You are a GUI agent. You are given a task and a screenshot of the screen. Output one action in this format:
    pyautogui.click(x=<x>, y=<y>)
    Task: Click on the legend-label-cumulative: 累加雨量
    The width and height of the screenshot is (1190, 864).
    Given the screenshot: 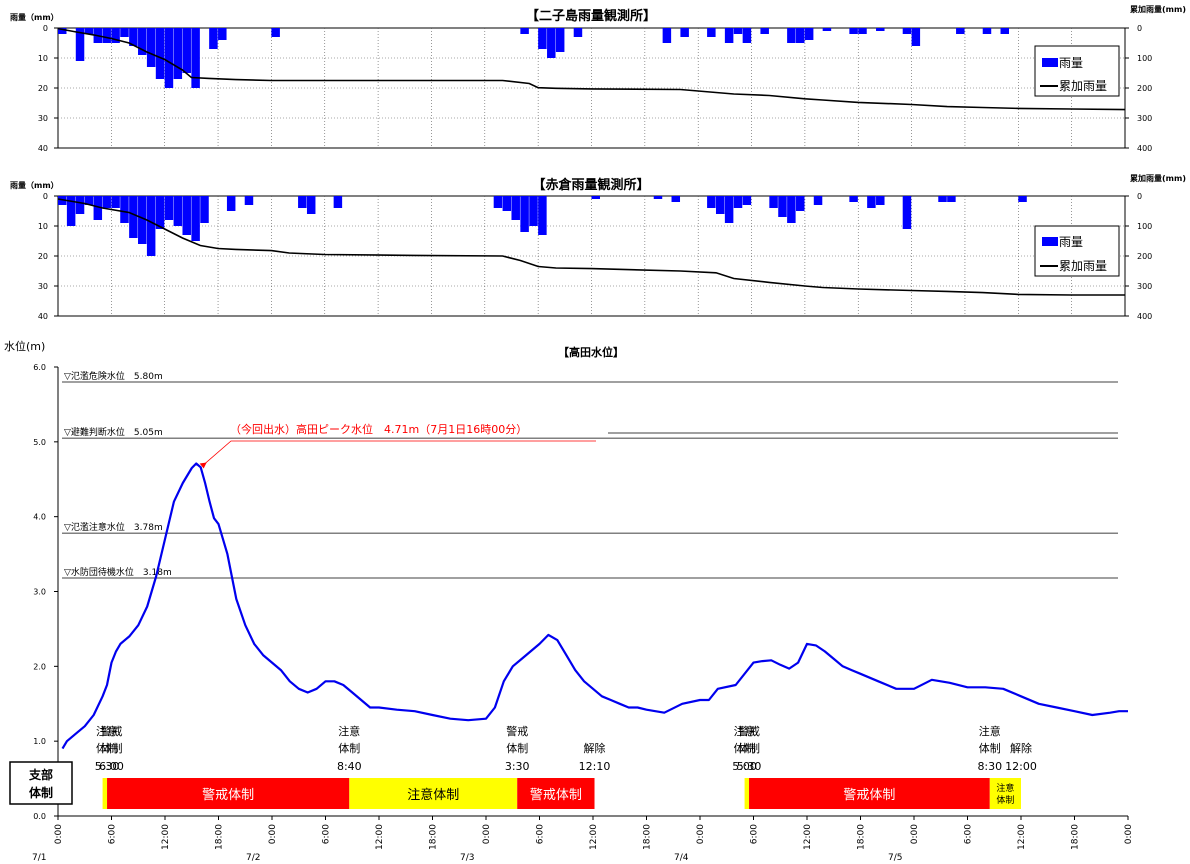 What is the action you would take?
    pyautogui.click(x=1083, y=266)
    